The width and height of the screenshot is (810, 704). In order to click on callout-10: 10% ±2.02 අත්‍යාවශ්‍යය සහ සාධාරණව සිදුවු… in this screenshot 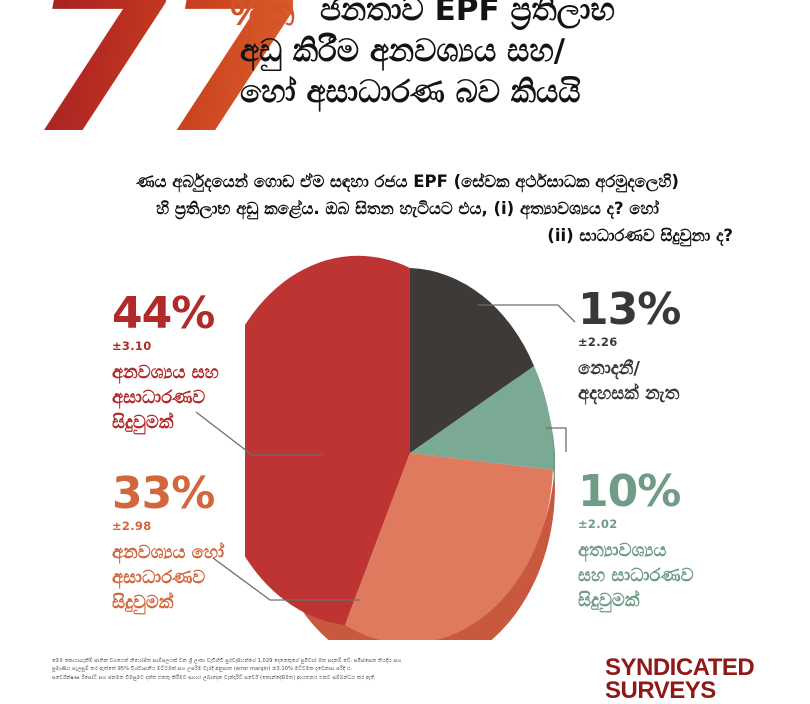, I will do `click(678, 541)`.